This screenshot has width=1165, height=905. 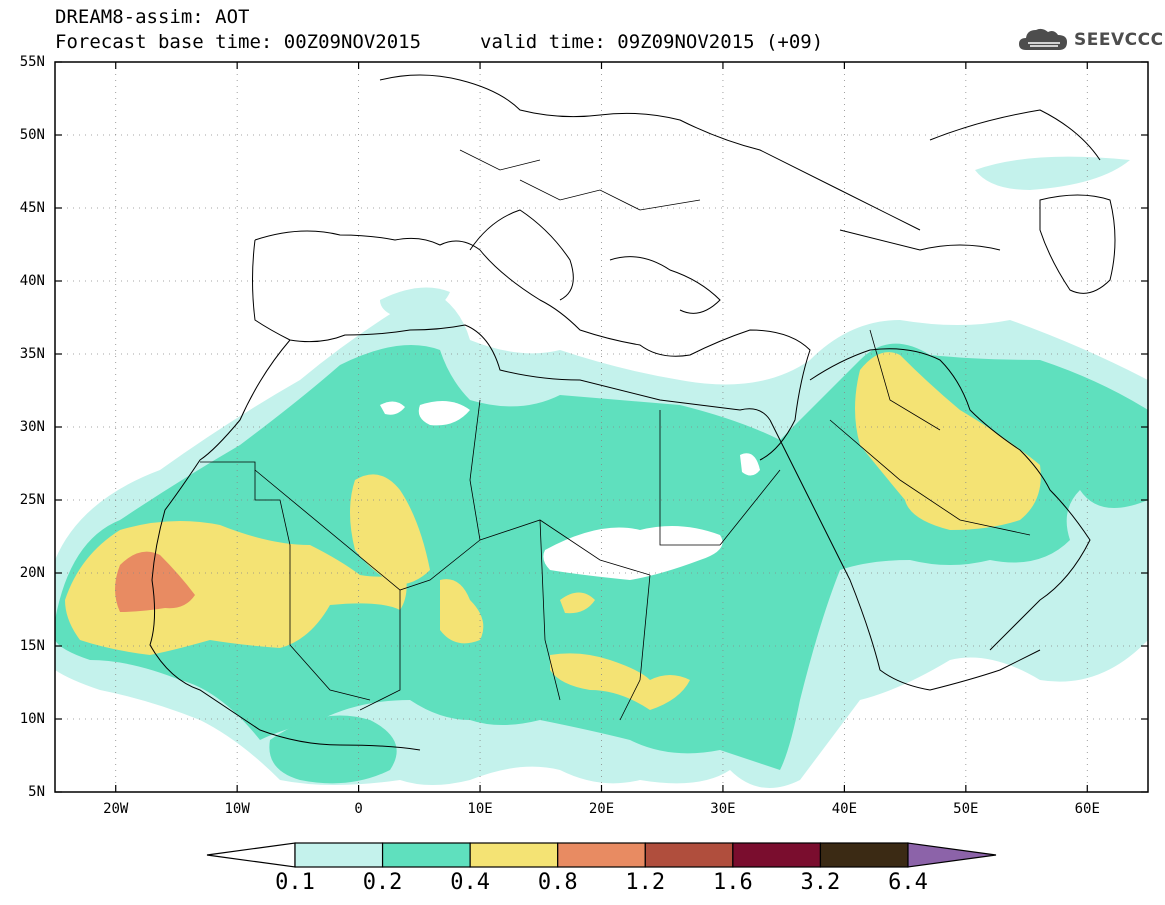 What do you see at coordinates (152, 17) in the screenshot?
I see `map-title: DREAM8-assim: AOT` at bounding box center [152, 17].